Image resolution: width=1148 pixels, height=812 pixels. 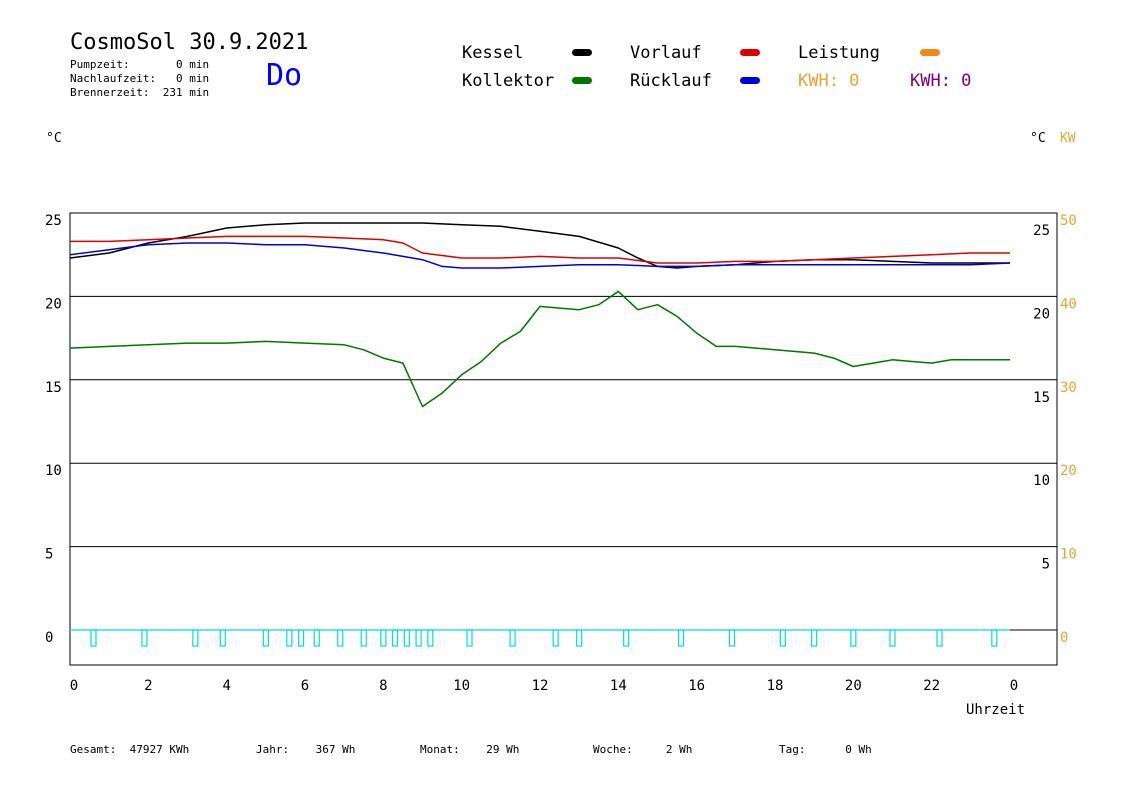 I want to click on pumpzeit-text: Pumpzeit: 0 min, so click(x=140, y=64).